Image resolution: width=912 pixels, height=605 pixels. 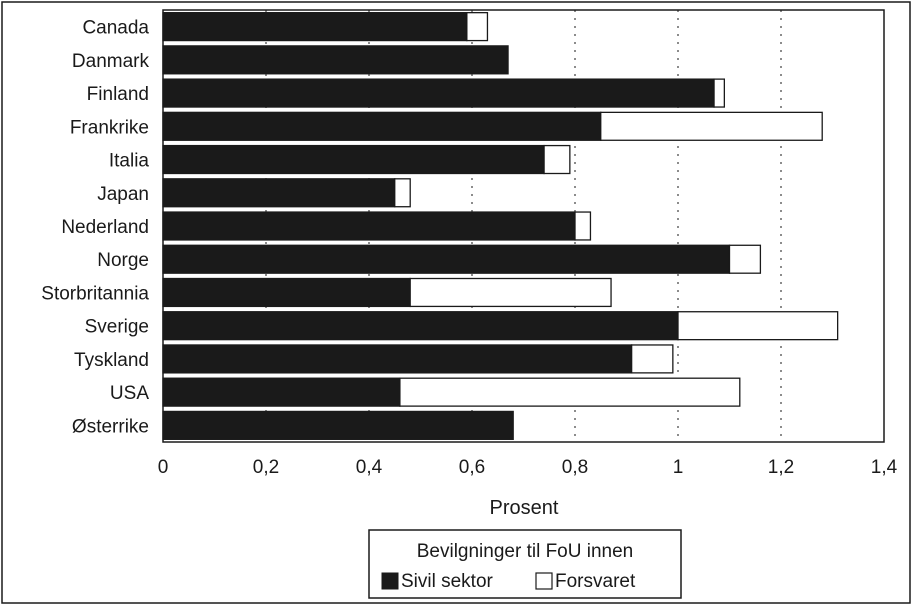 I want to click on legend-swatch-sivil, so click(x=390, y=581).